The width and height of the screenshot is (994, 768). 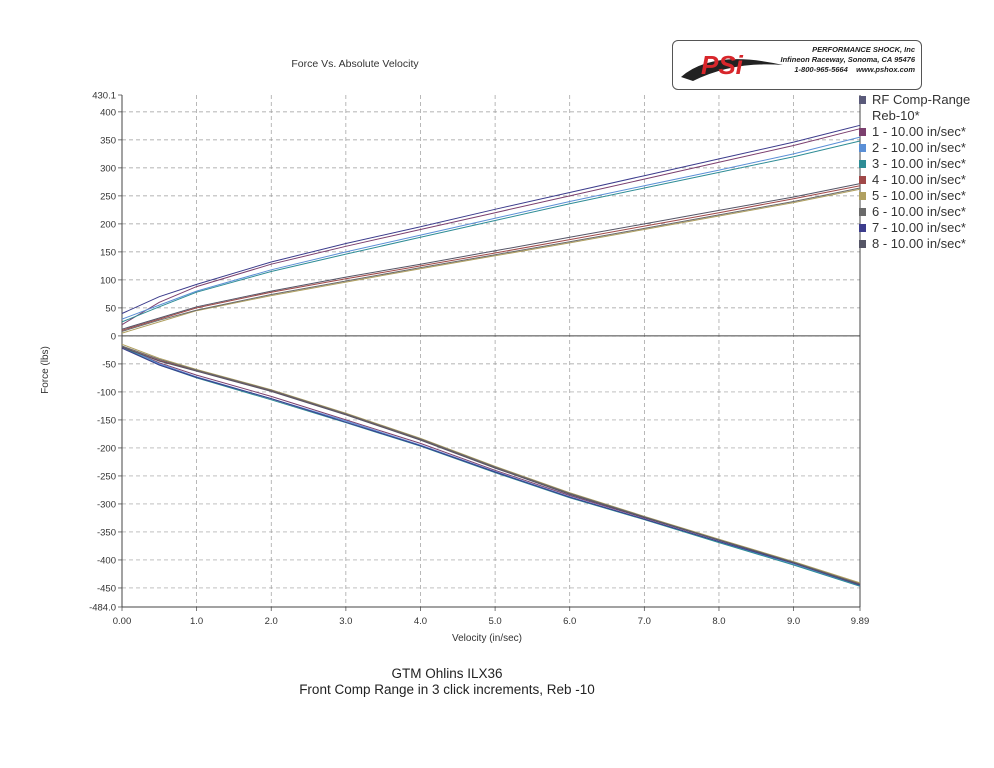 What do you see at coordinates (447, 673) in the screenshot?
I see `caption-line-1: GTM Ohlins ILX36` at bounding box center [447, 673].